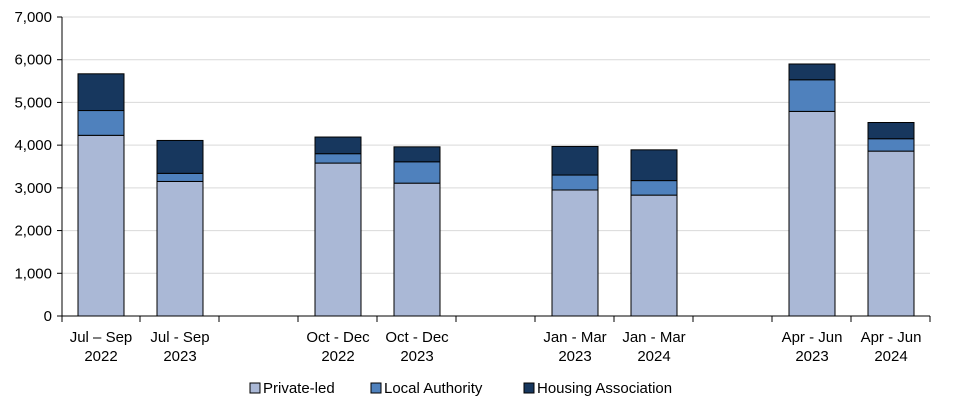  What do you see at coordinates (33, 102) in the screenshot?
I see `y-tick-label: 5,000` at bounding box center [33, 102].